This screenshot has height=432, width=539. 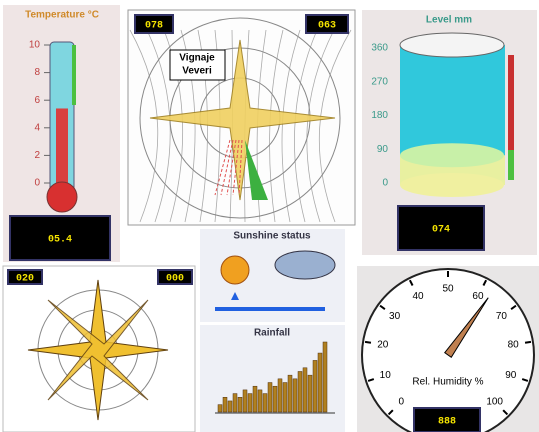 What do you see at coordinates (37, 155) in the screenshot?
I see `tick-label: 2` at bounding box center [37, 155].